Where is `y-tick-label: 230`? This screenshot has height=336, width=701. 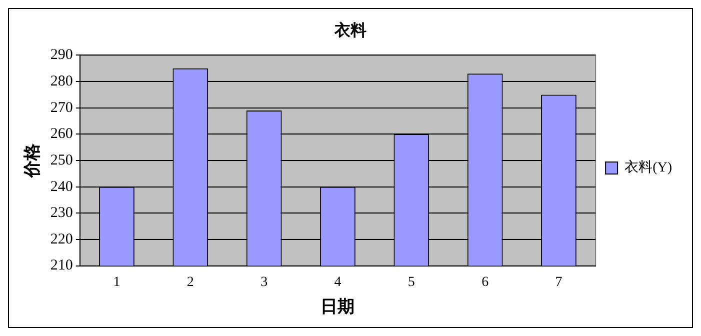
y-tick-label: 230 is located at coordinates (61, 213).